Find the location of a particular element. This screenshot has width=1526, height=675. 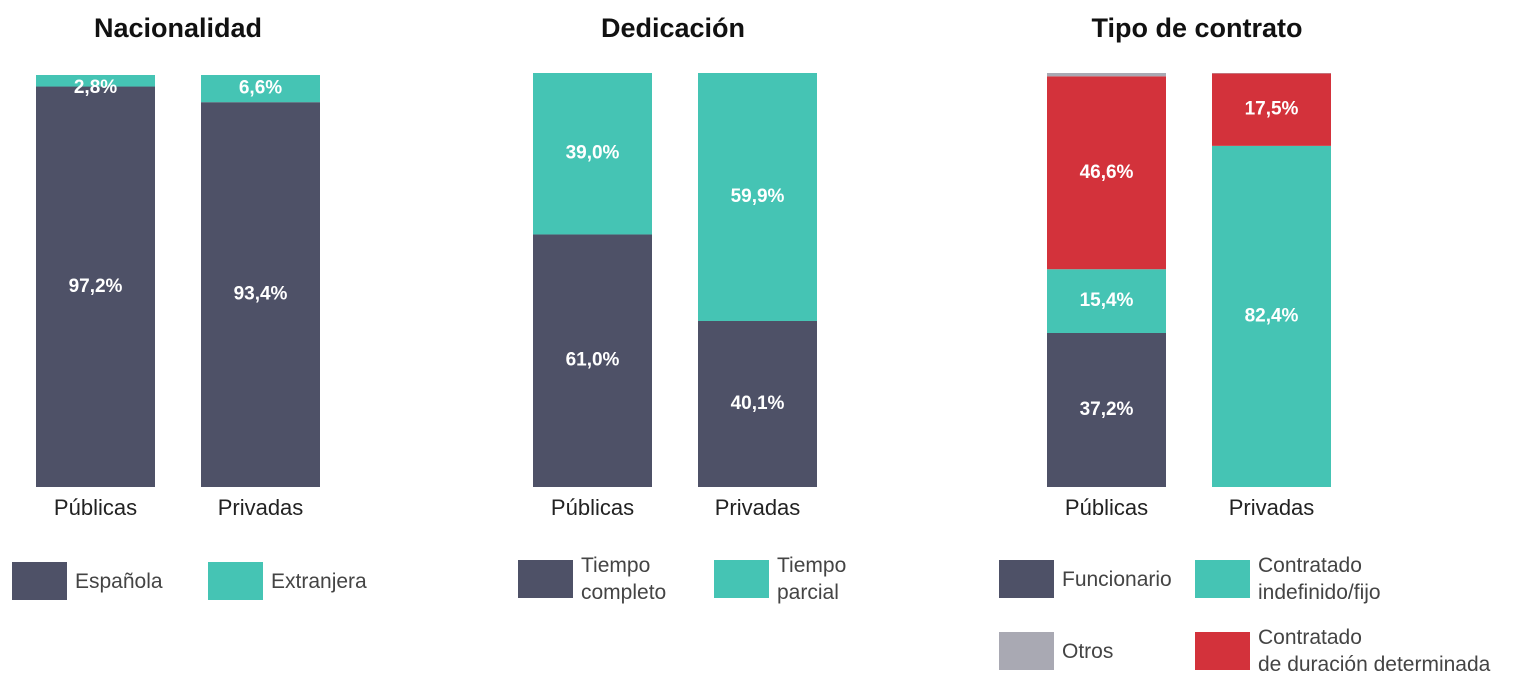

legend-label: Funcionario is located at coordinates (1117, 579).